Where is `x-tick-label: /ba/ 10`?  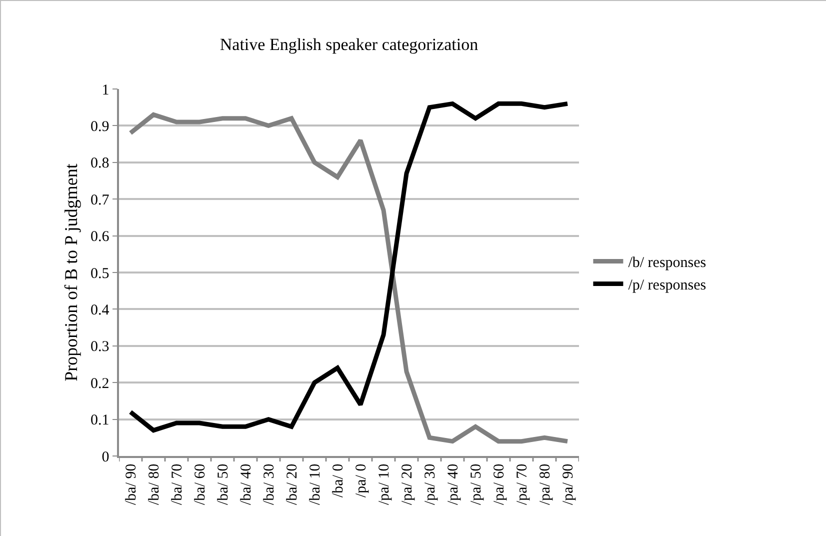
x-tick-label: /ba/ 10 is located at coordinates (315, 484).